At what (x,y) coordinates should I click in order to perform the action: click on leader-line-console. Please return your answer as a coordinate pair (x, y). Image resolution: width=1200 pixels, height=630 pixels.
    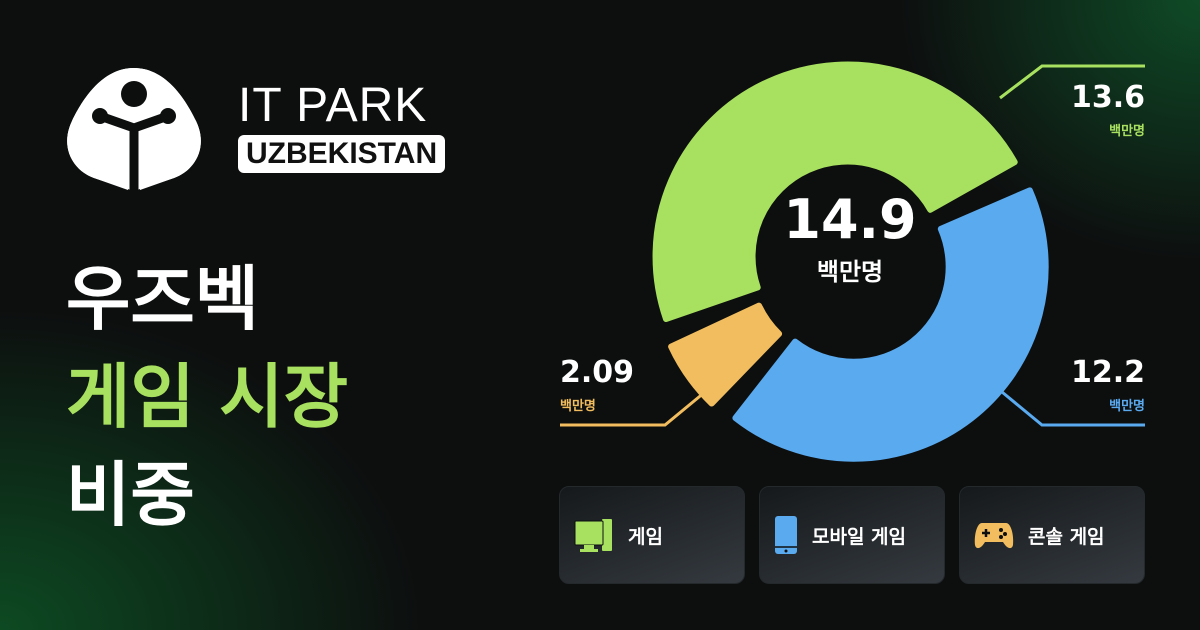
    Looking at the image, I should click on (633, 408).